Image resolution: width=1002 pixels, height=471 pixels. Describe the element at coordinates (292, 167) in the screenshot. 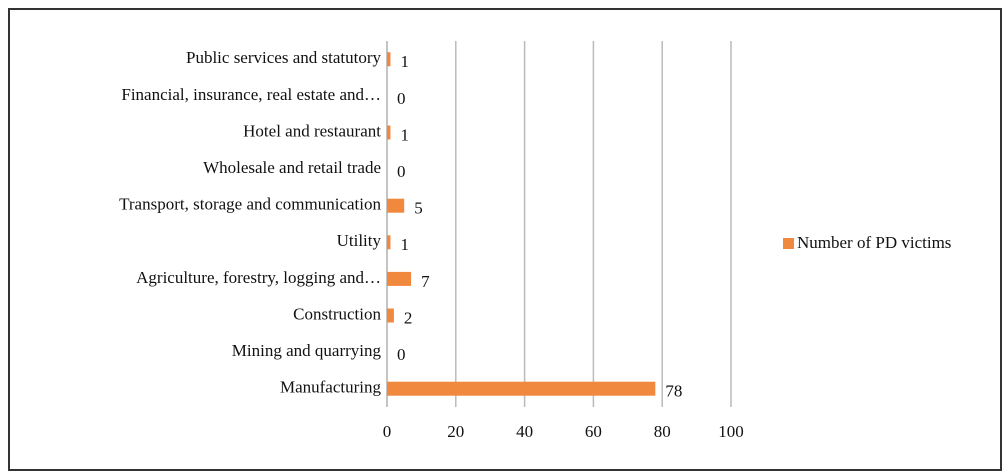

I see `y-tick-label: Wholesale and retail trade` at that location.